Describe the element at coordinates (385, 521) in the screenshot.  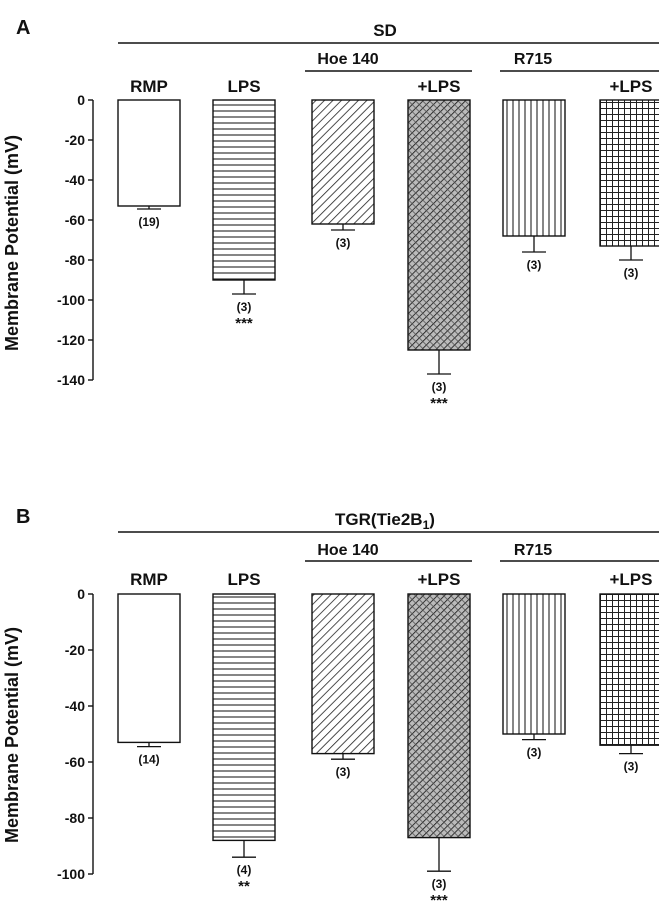
I see `panel-b-strain-label: TGR(Tie2B1)` at that location.